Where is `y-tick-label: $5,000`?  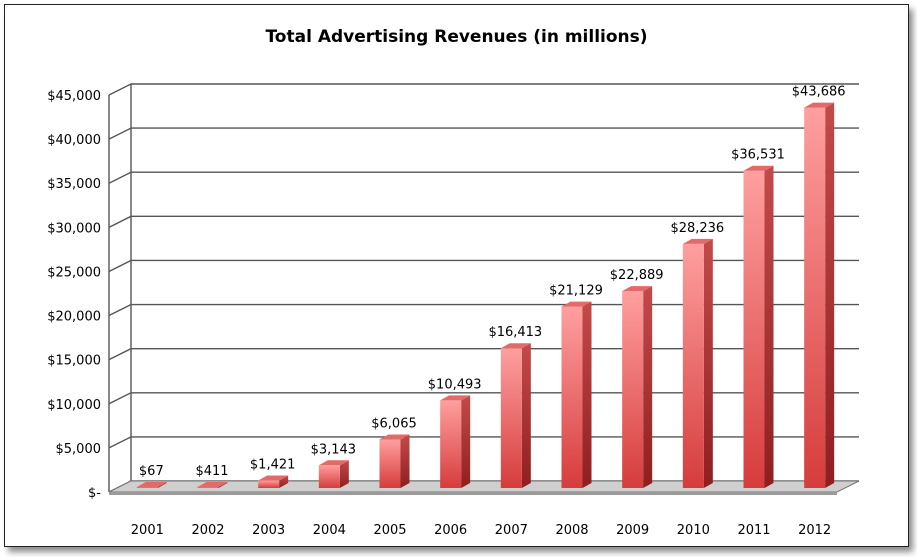
y-tick-label: $5,000 is located at coordinates (79, 449).